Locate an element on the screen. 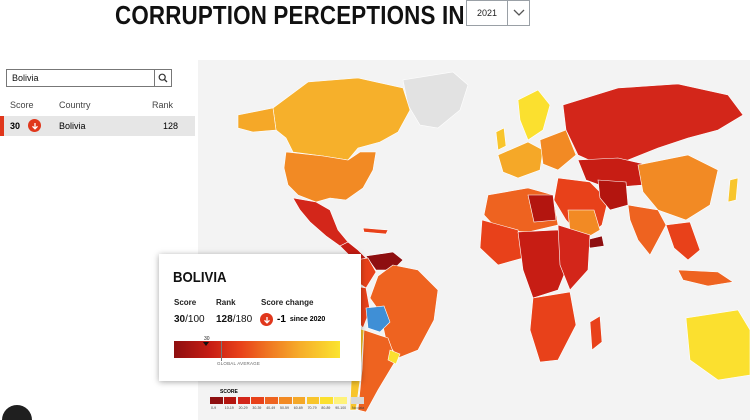  corner-round-button is located at coordinates (17, 412).